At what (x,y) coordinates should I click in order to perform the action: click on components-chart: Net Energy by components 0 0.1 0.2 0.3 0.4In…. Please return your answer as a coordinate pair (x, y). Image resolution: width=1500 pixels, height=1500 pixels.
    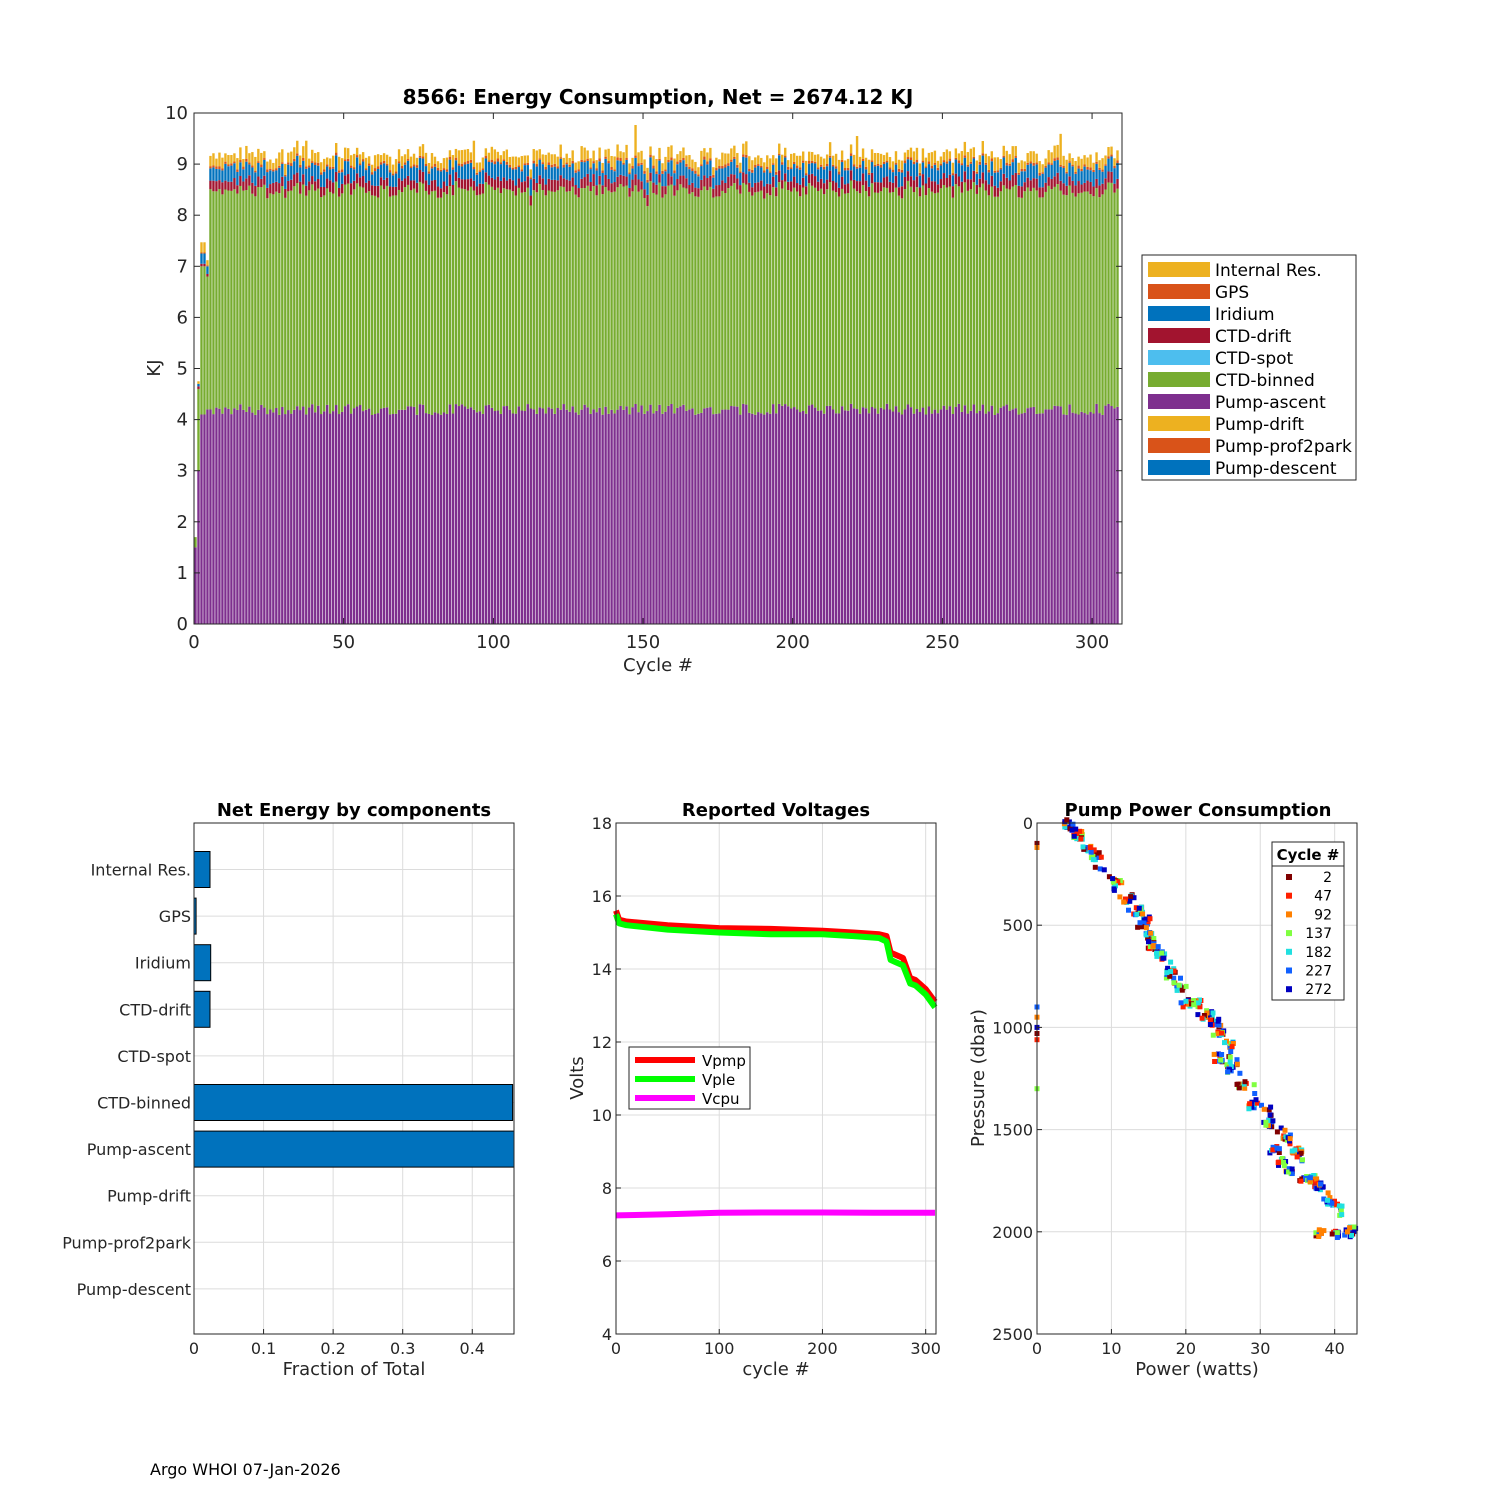
    Looking at the image, I should click on (288, 1090).